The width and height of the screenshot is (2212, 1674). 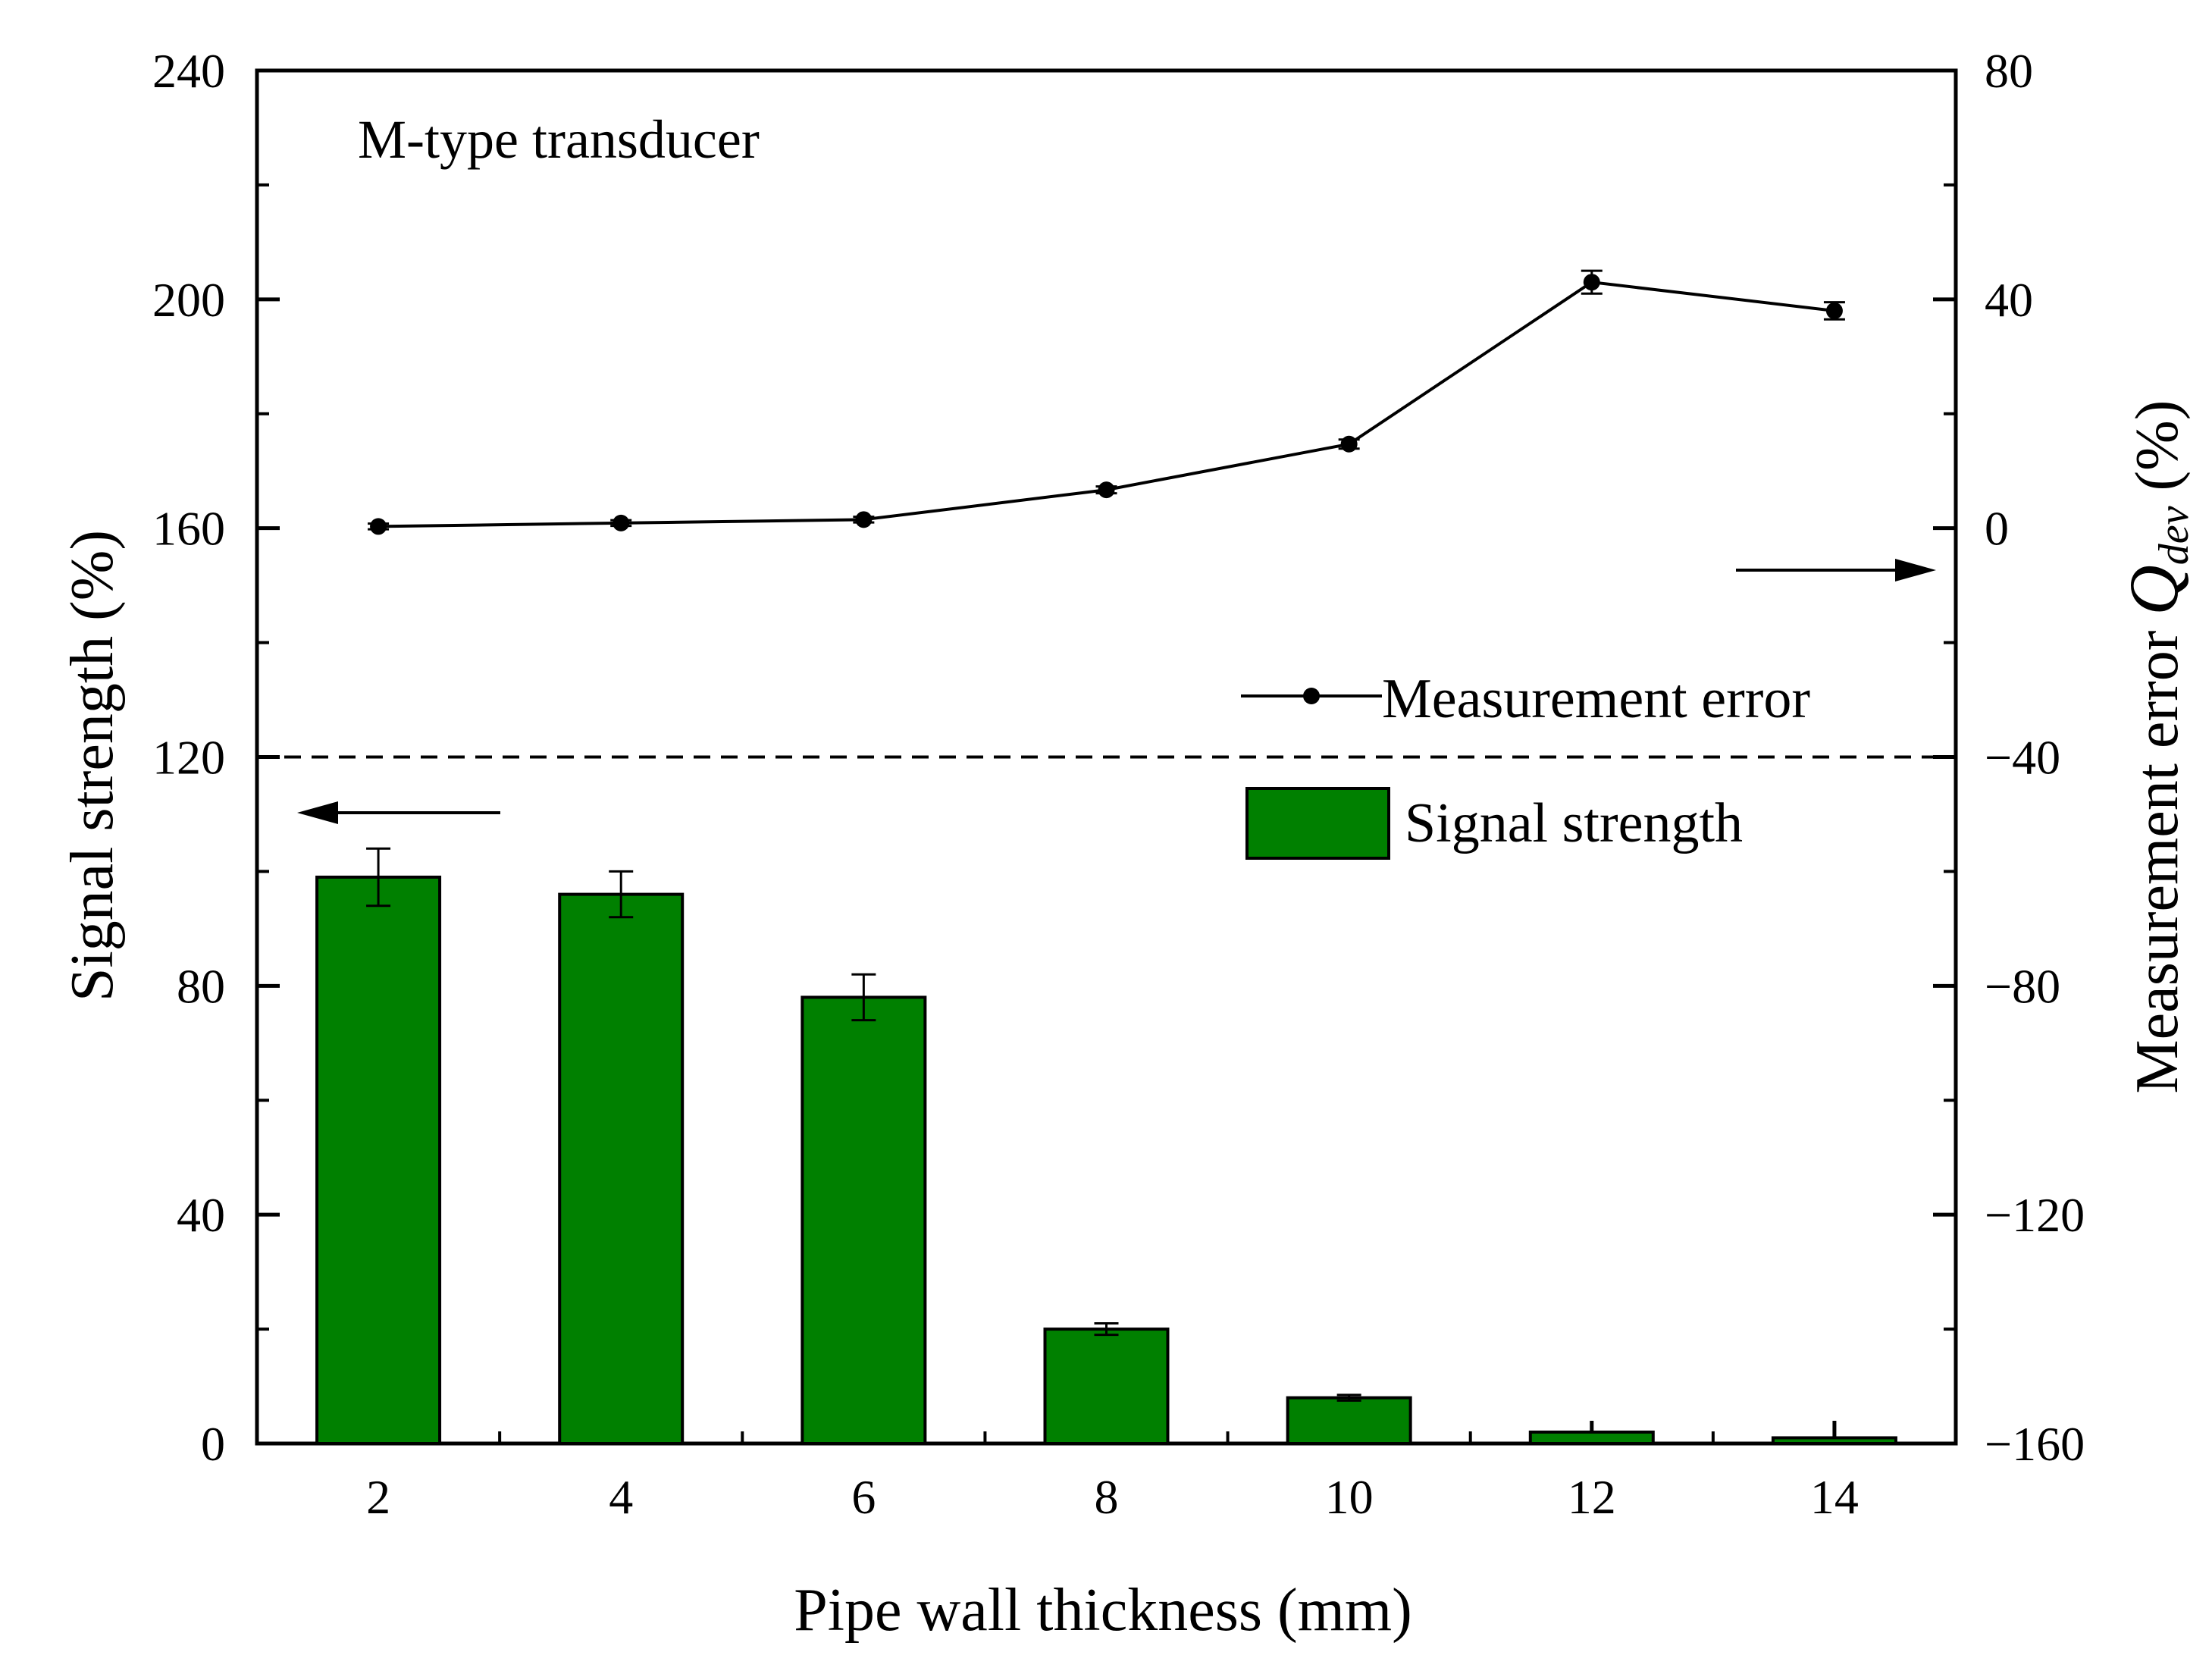 What do you see at coordinates (2022, 986) in the screenshot?
I see `right-axis-tick-label: −80` at bounding box center [2022, 986].